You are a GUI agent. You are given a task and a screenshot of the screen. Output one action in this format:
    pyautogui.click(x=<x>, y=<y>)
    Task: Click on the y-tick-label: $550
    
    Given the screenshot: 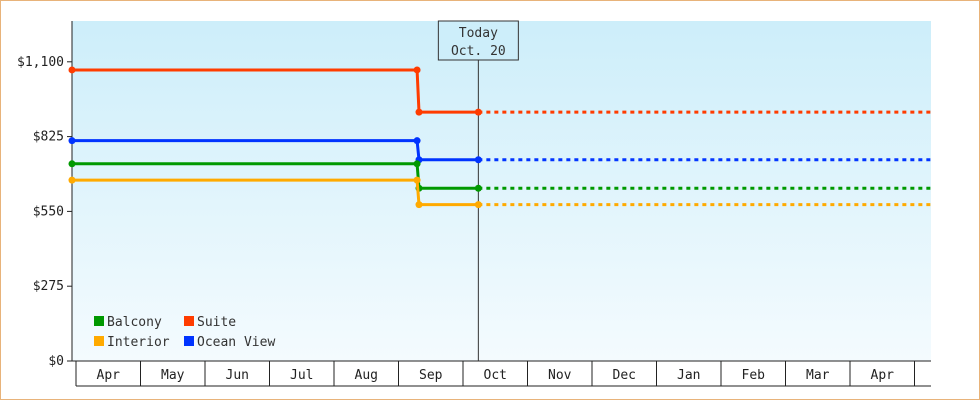 What is the action you would take?
    pyautogui.click(x=48, y=211)
    